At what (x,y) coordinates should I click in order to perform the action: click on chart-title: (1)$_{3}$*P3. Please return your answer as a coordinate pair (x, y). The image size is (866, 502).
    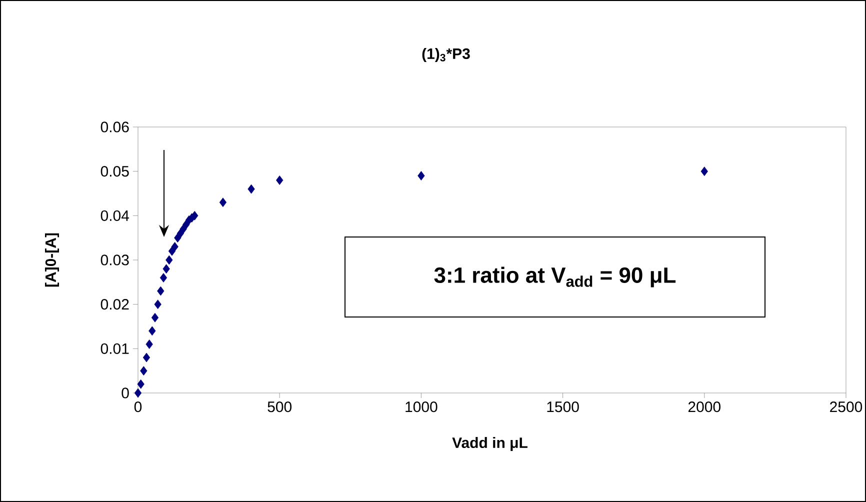
    Looking at the image, I should click on (446, 55).